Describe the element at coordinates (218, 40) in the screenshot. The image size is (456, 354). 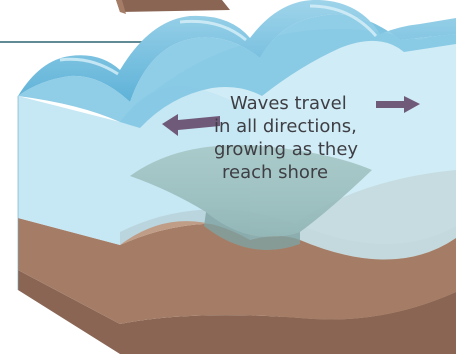
I see `water-surface-highlight` at that location.